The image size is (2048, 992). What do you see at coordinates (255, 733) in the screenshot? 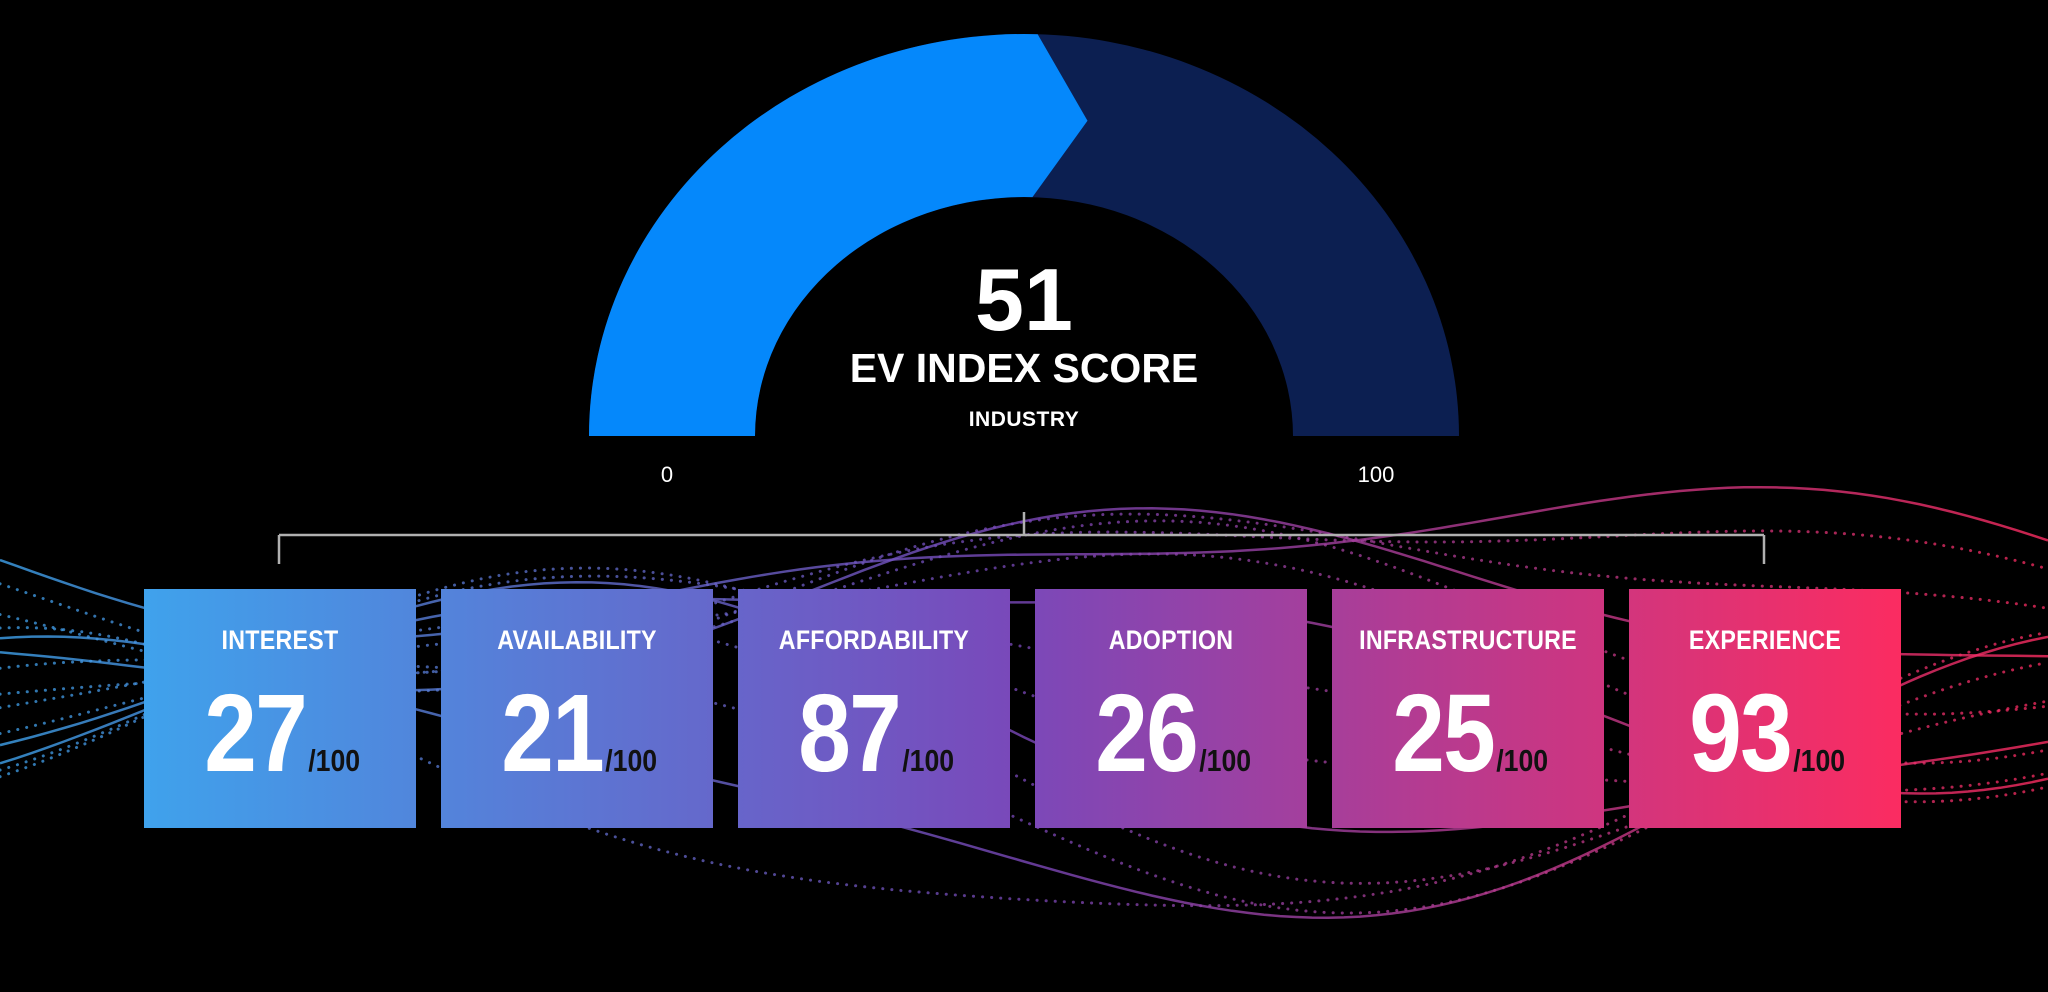
I see `category-score: 27` at bounding box center [255, 733].